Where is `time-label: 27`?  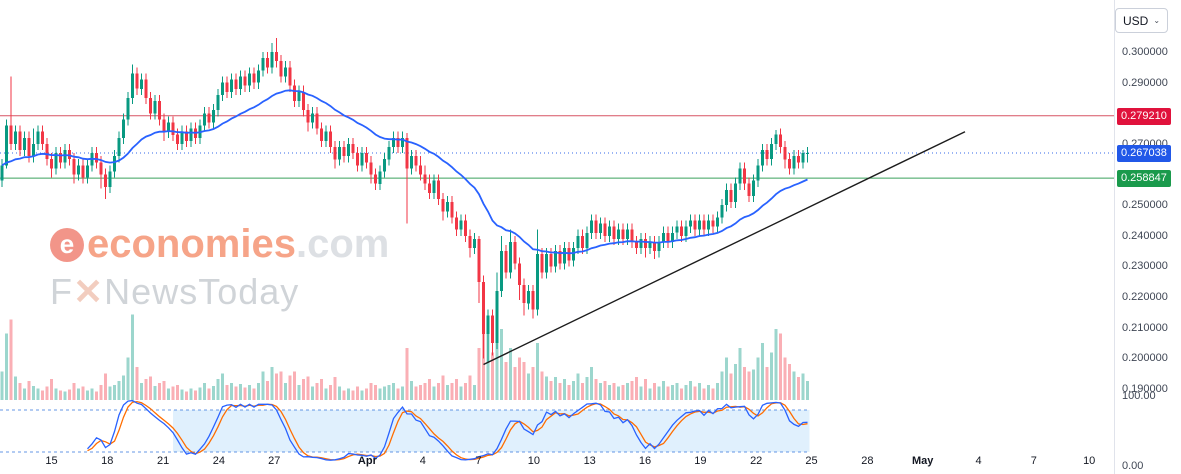
time-label: 27 is located at coordinates (274, 461).